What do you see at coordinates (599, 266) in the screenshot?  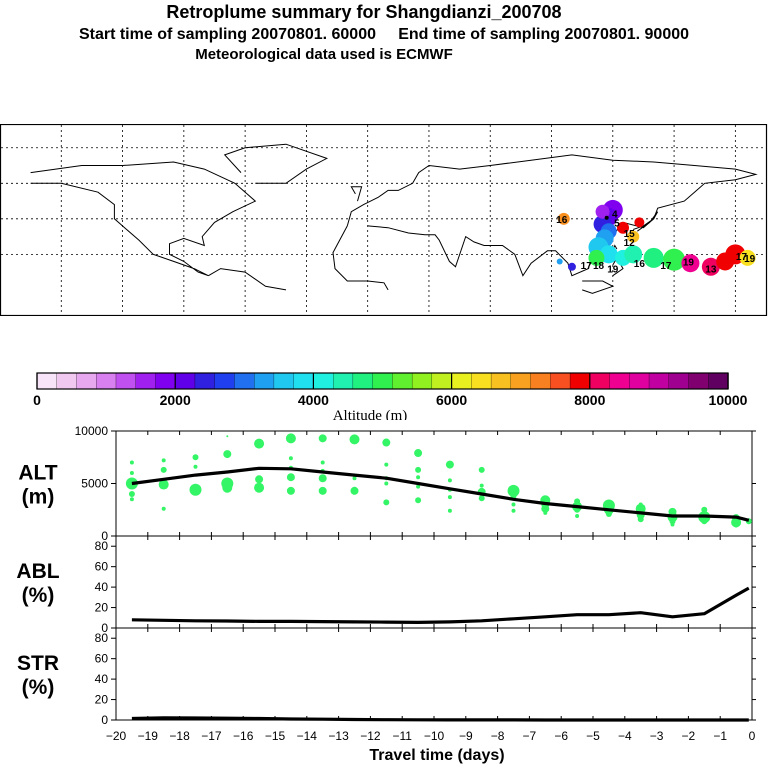 I see `plume-day-label: 18` at bounding box center [599, 266].